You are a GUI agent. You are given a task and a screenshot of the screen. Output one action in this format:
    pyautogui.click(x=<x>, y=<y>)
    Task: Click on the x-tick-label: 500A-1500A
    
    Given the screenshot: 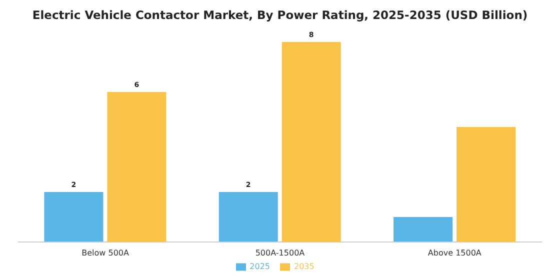 What is the action you would take?
    pyautogui.click(x=280, y=253)
    